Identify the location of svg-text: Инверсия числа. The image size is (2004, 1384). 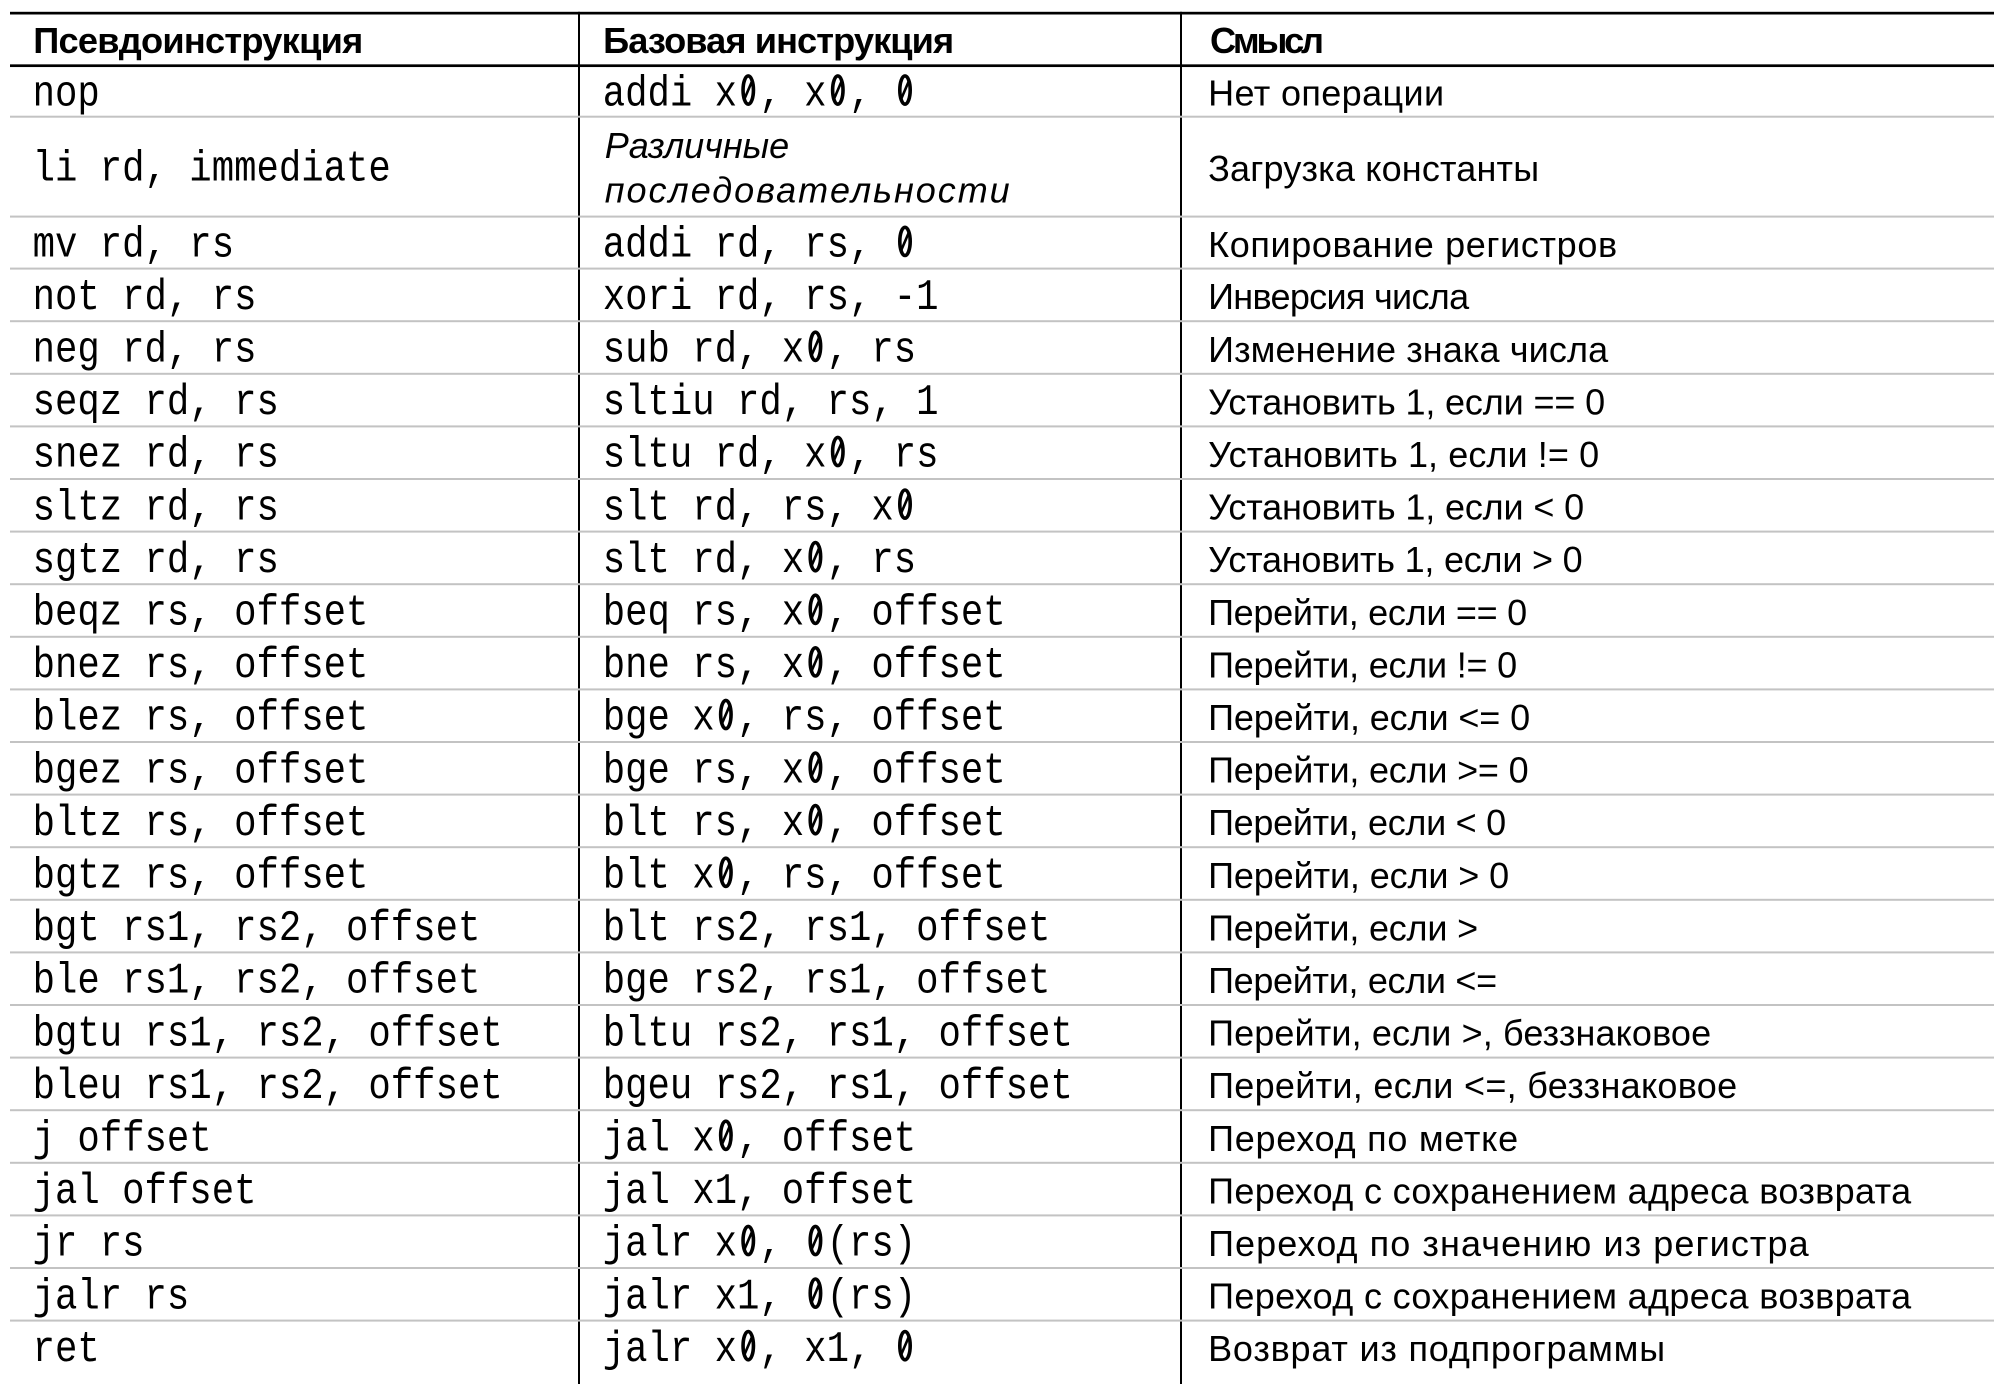
(1339, 296).